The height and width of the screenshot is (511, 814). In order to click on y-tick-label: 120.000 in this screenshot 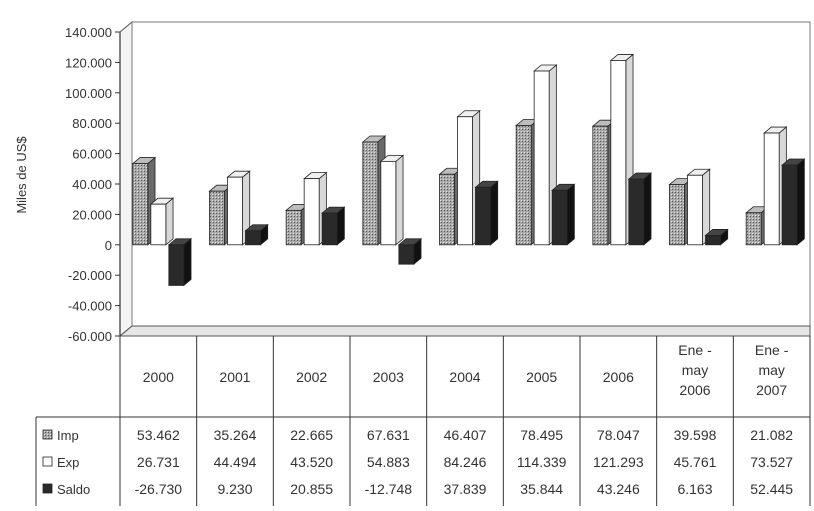, I will do `click(88, 62)`.